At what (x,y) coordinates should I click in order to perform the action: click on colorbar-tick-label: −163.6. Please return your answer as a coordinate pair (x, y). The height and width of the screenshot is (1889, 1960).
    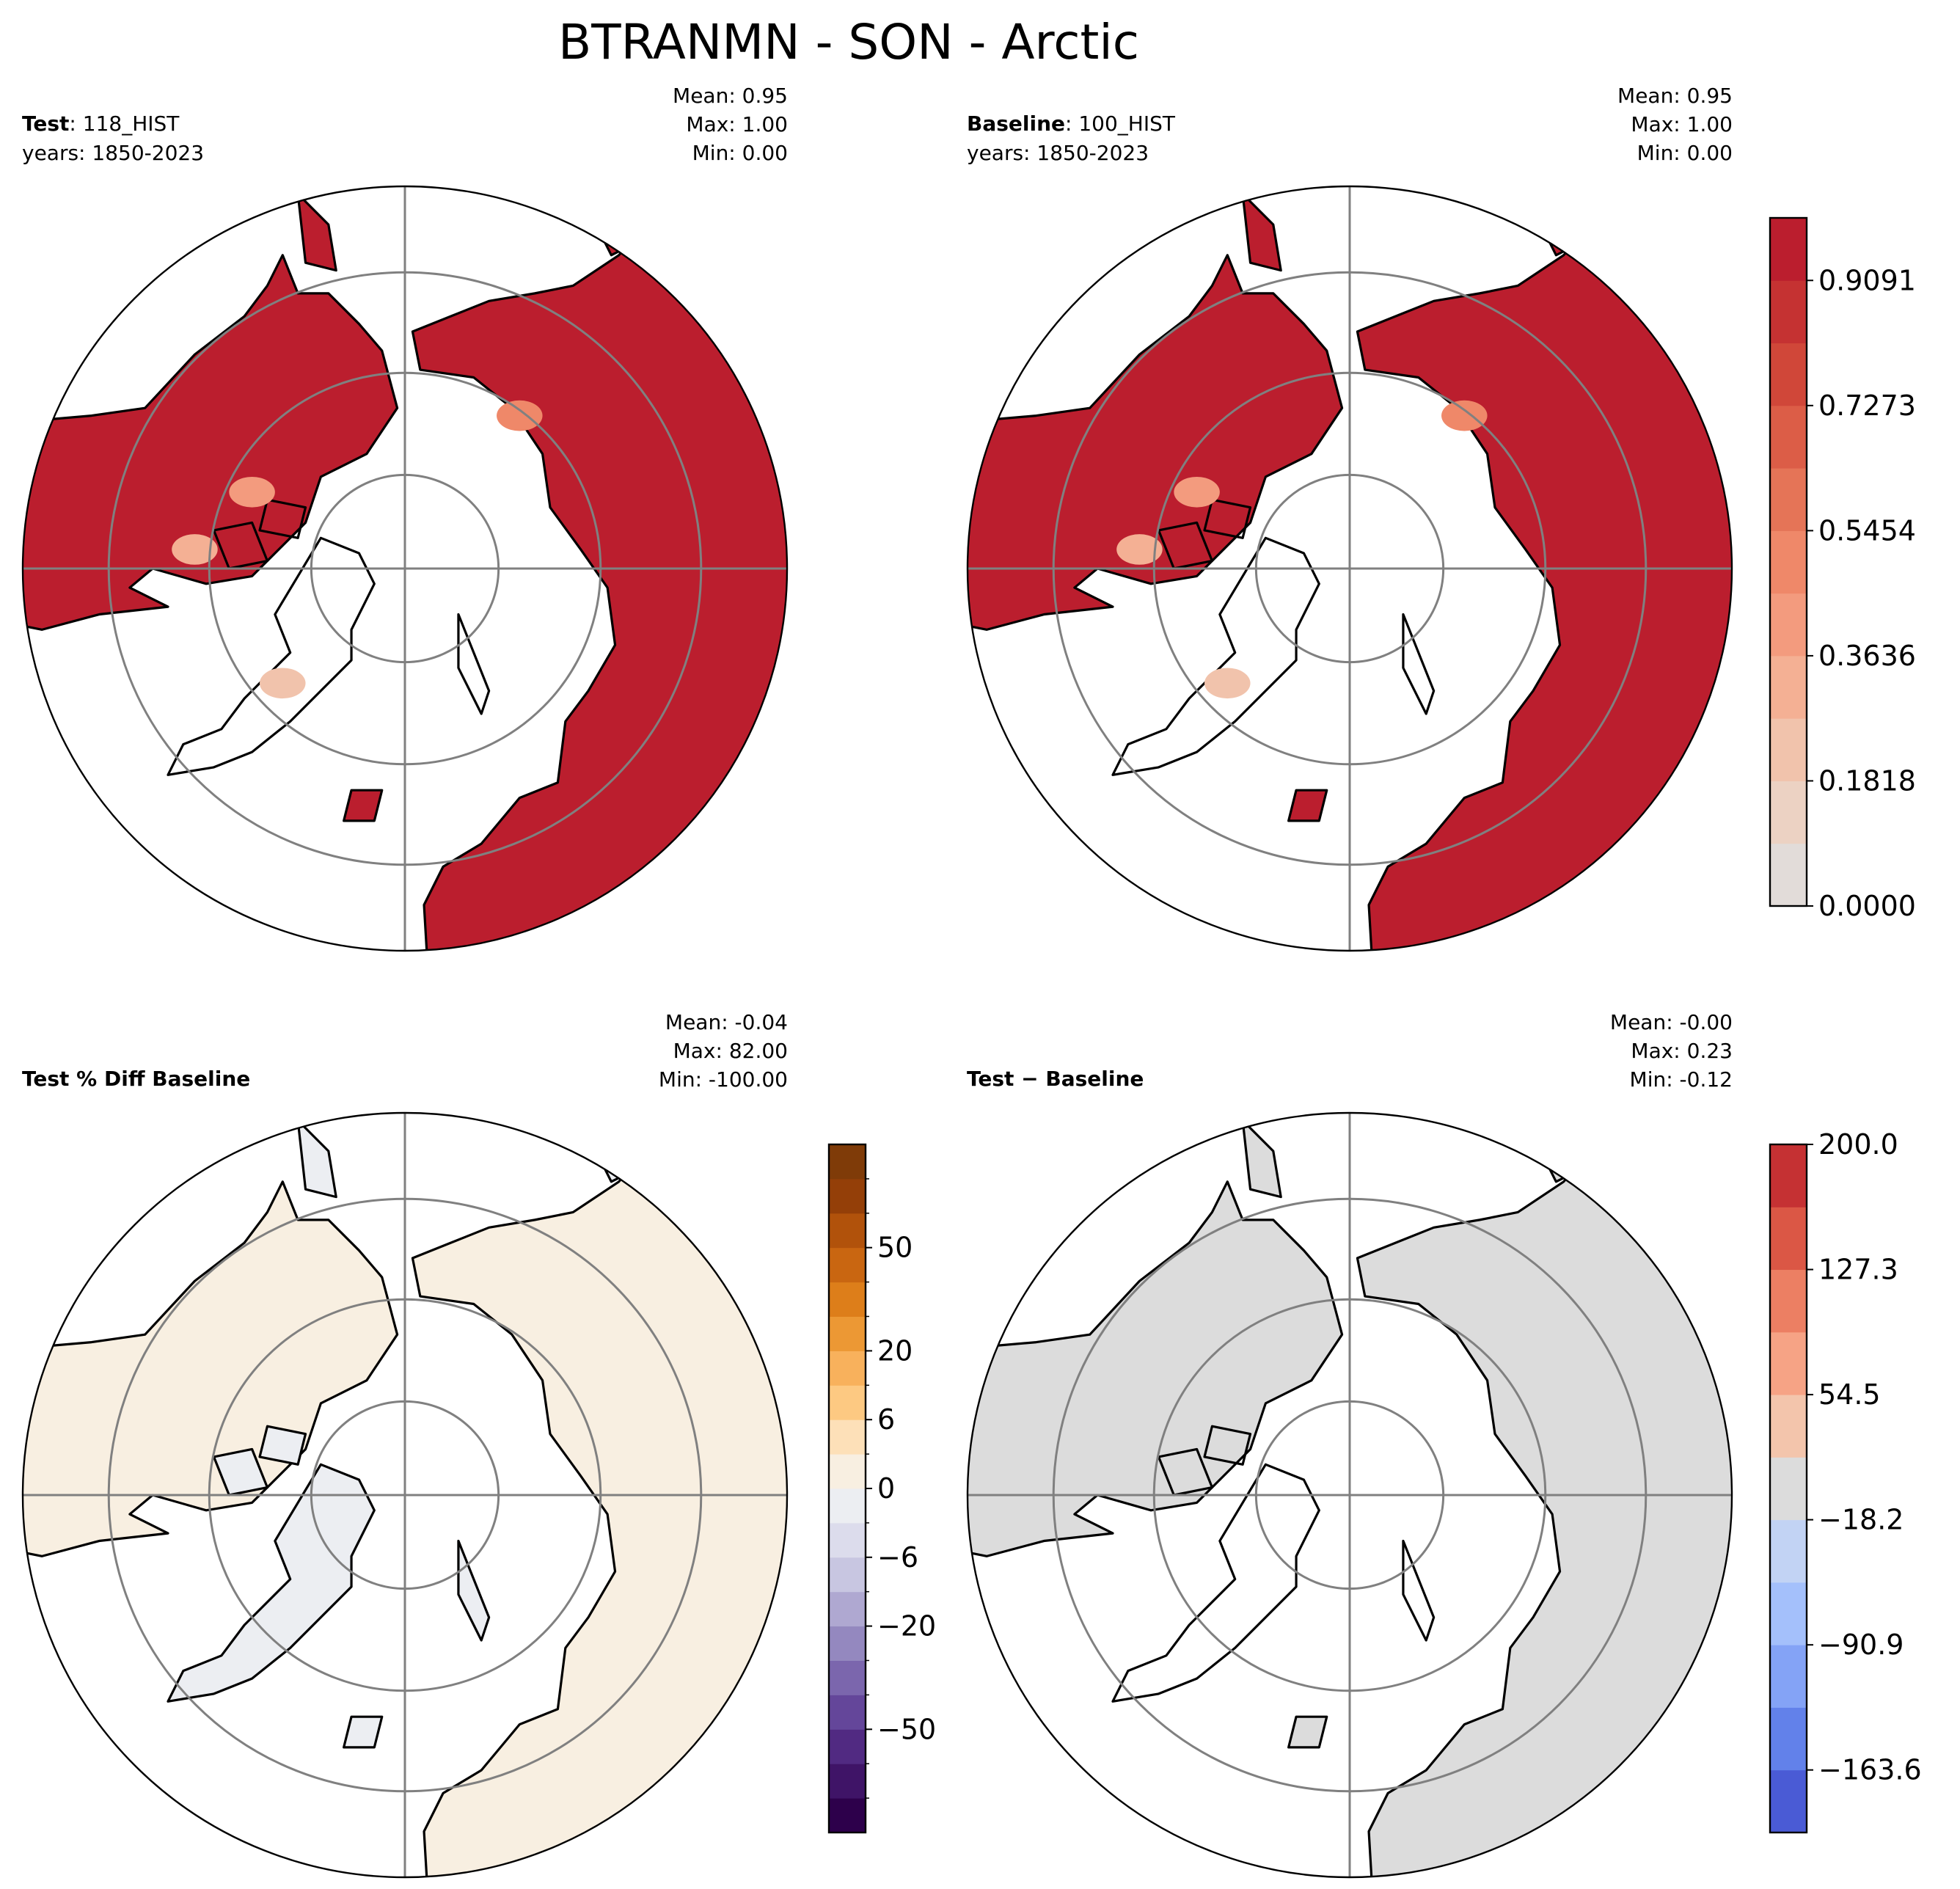
    Looking at the image, I should click on (1870, 1770).